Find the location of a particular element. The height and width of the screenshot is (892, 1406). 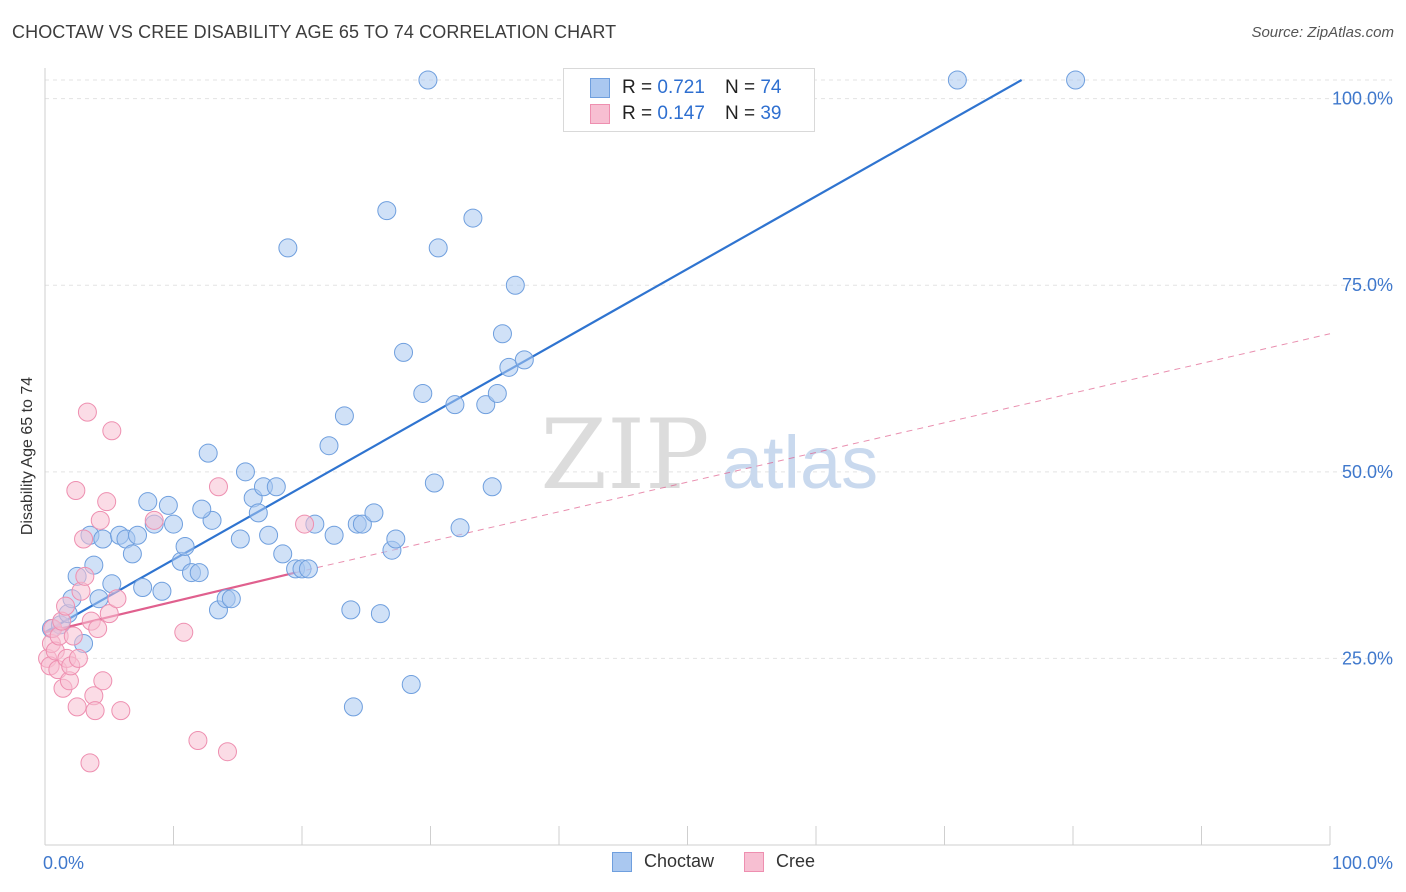

y-tick-label: 25.0% is located at coordinates (1367, 658).